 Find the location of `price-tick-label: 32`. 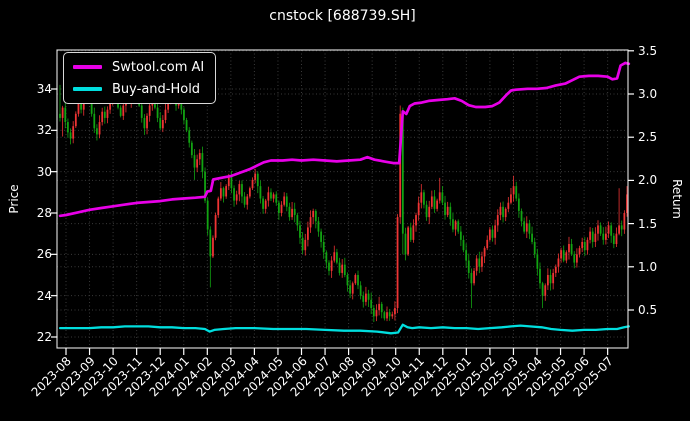

price-tick-label: 32 is located at coordinates (44, 130).